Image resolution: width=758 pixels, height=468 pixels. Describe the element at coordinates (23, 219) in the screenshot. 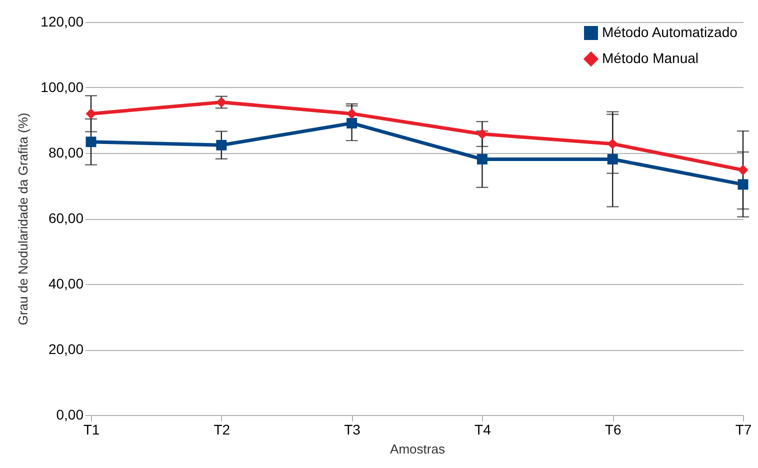

I see `y-axis-title: Grau de Nodularidade da Grafita (%)` at that location.